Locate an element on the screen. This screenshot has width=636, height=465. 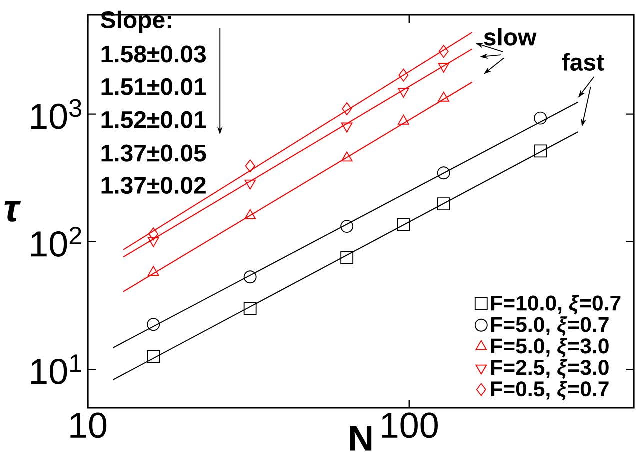
annotation: 1.37±0.02 is located at coordinates (154, 185).